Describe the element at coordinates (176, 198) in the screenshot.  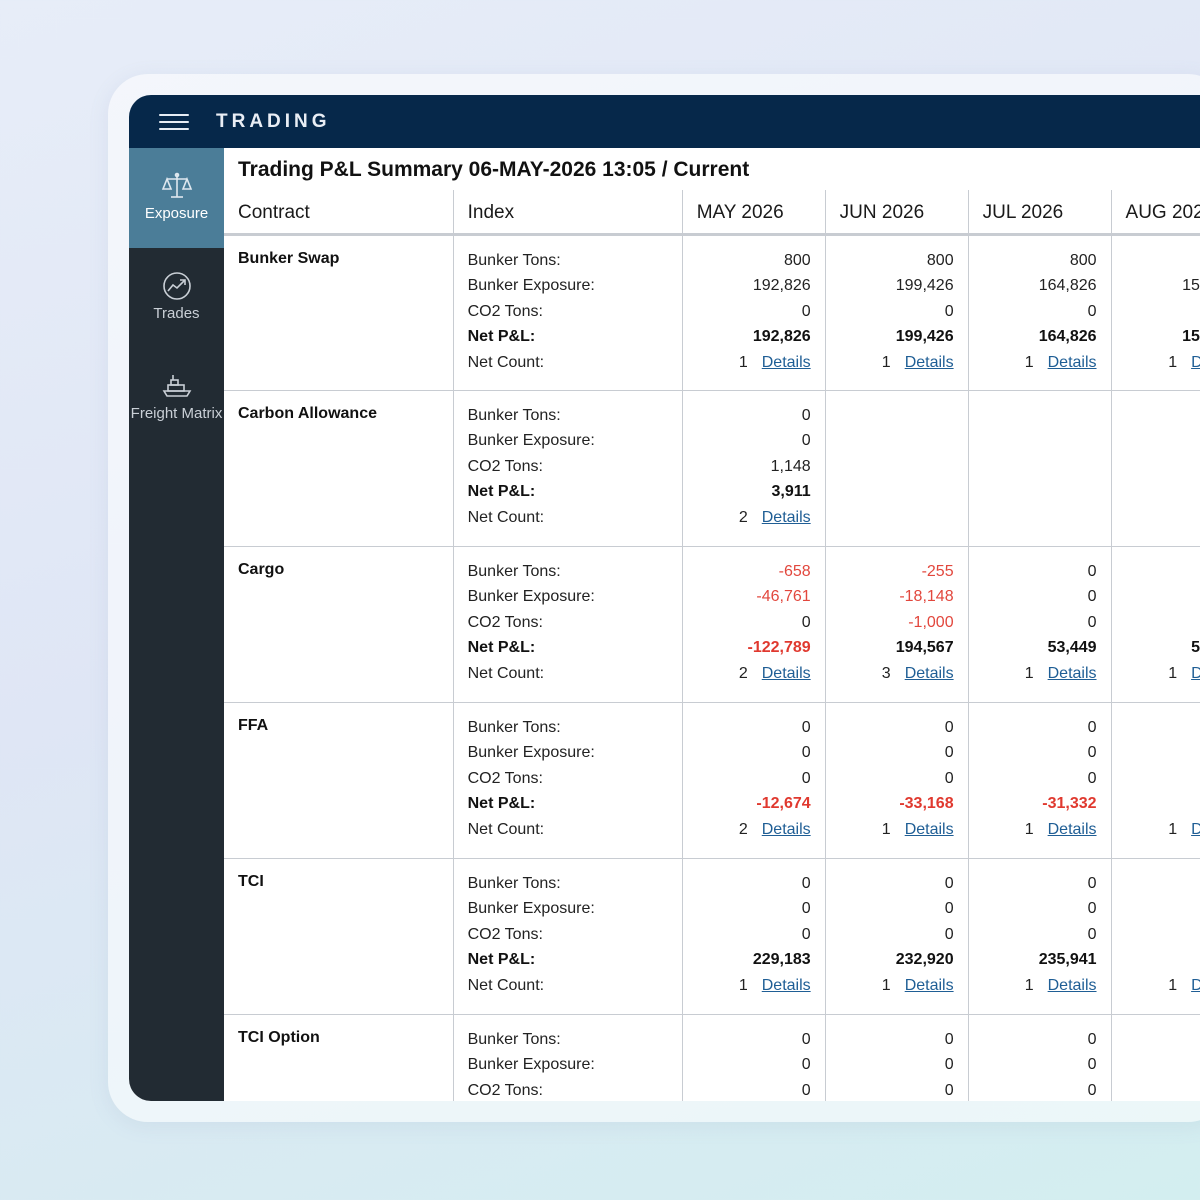
I see `sidebar-item-exposure: Exposure` at that location.